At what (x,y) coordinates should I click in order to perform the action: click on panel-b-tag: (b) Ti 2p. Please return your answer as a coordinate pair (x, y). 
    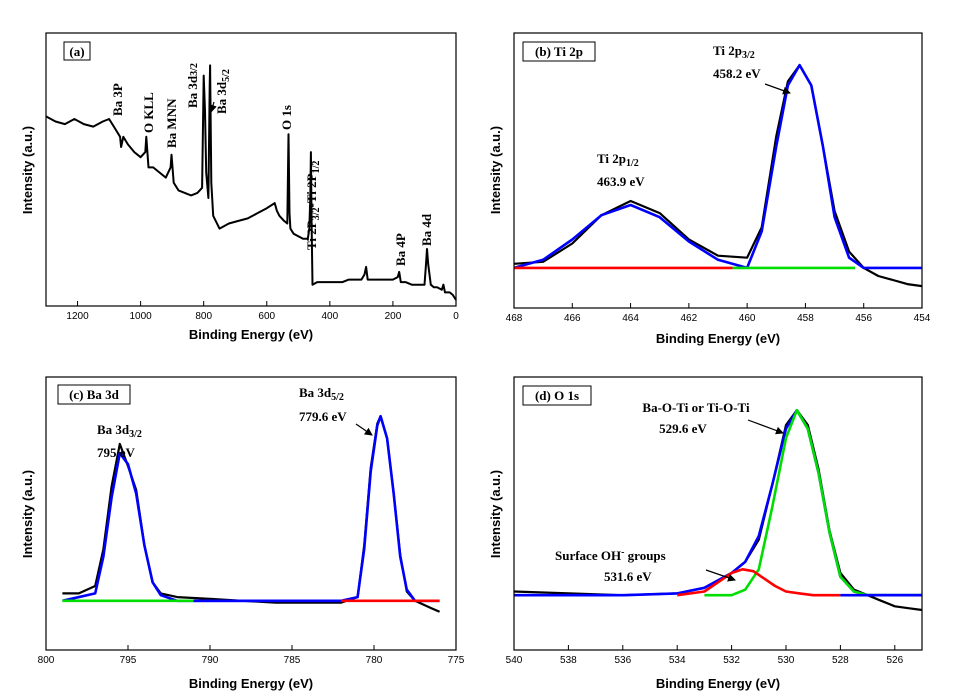
    Looking at the image, I should click on (559, 51).